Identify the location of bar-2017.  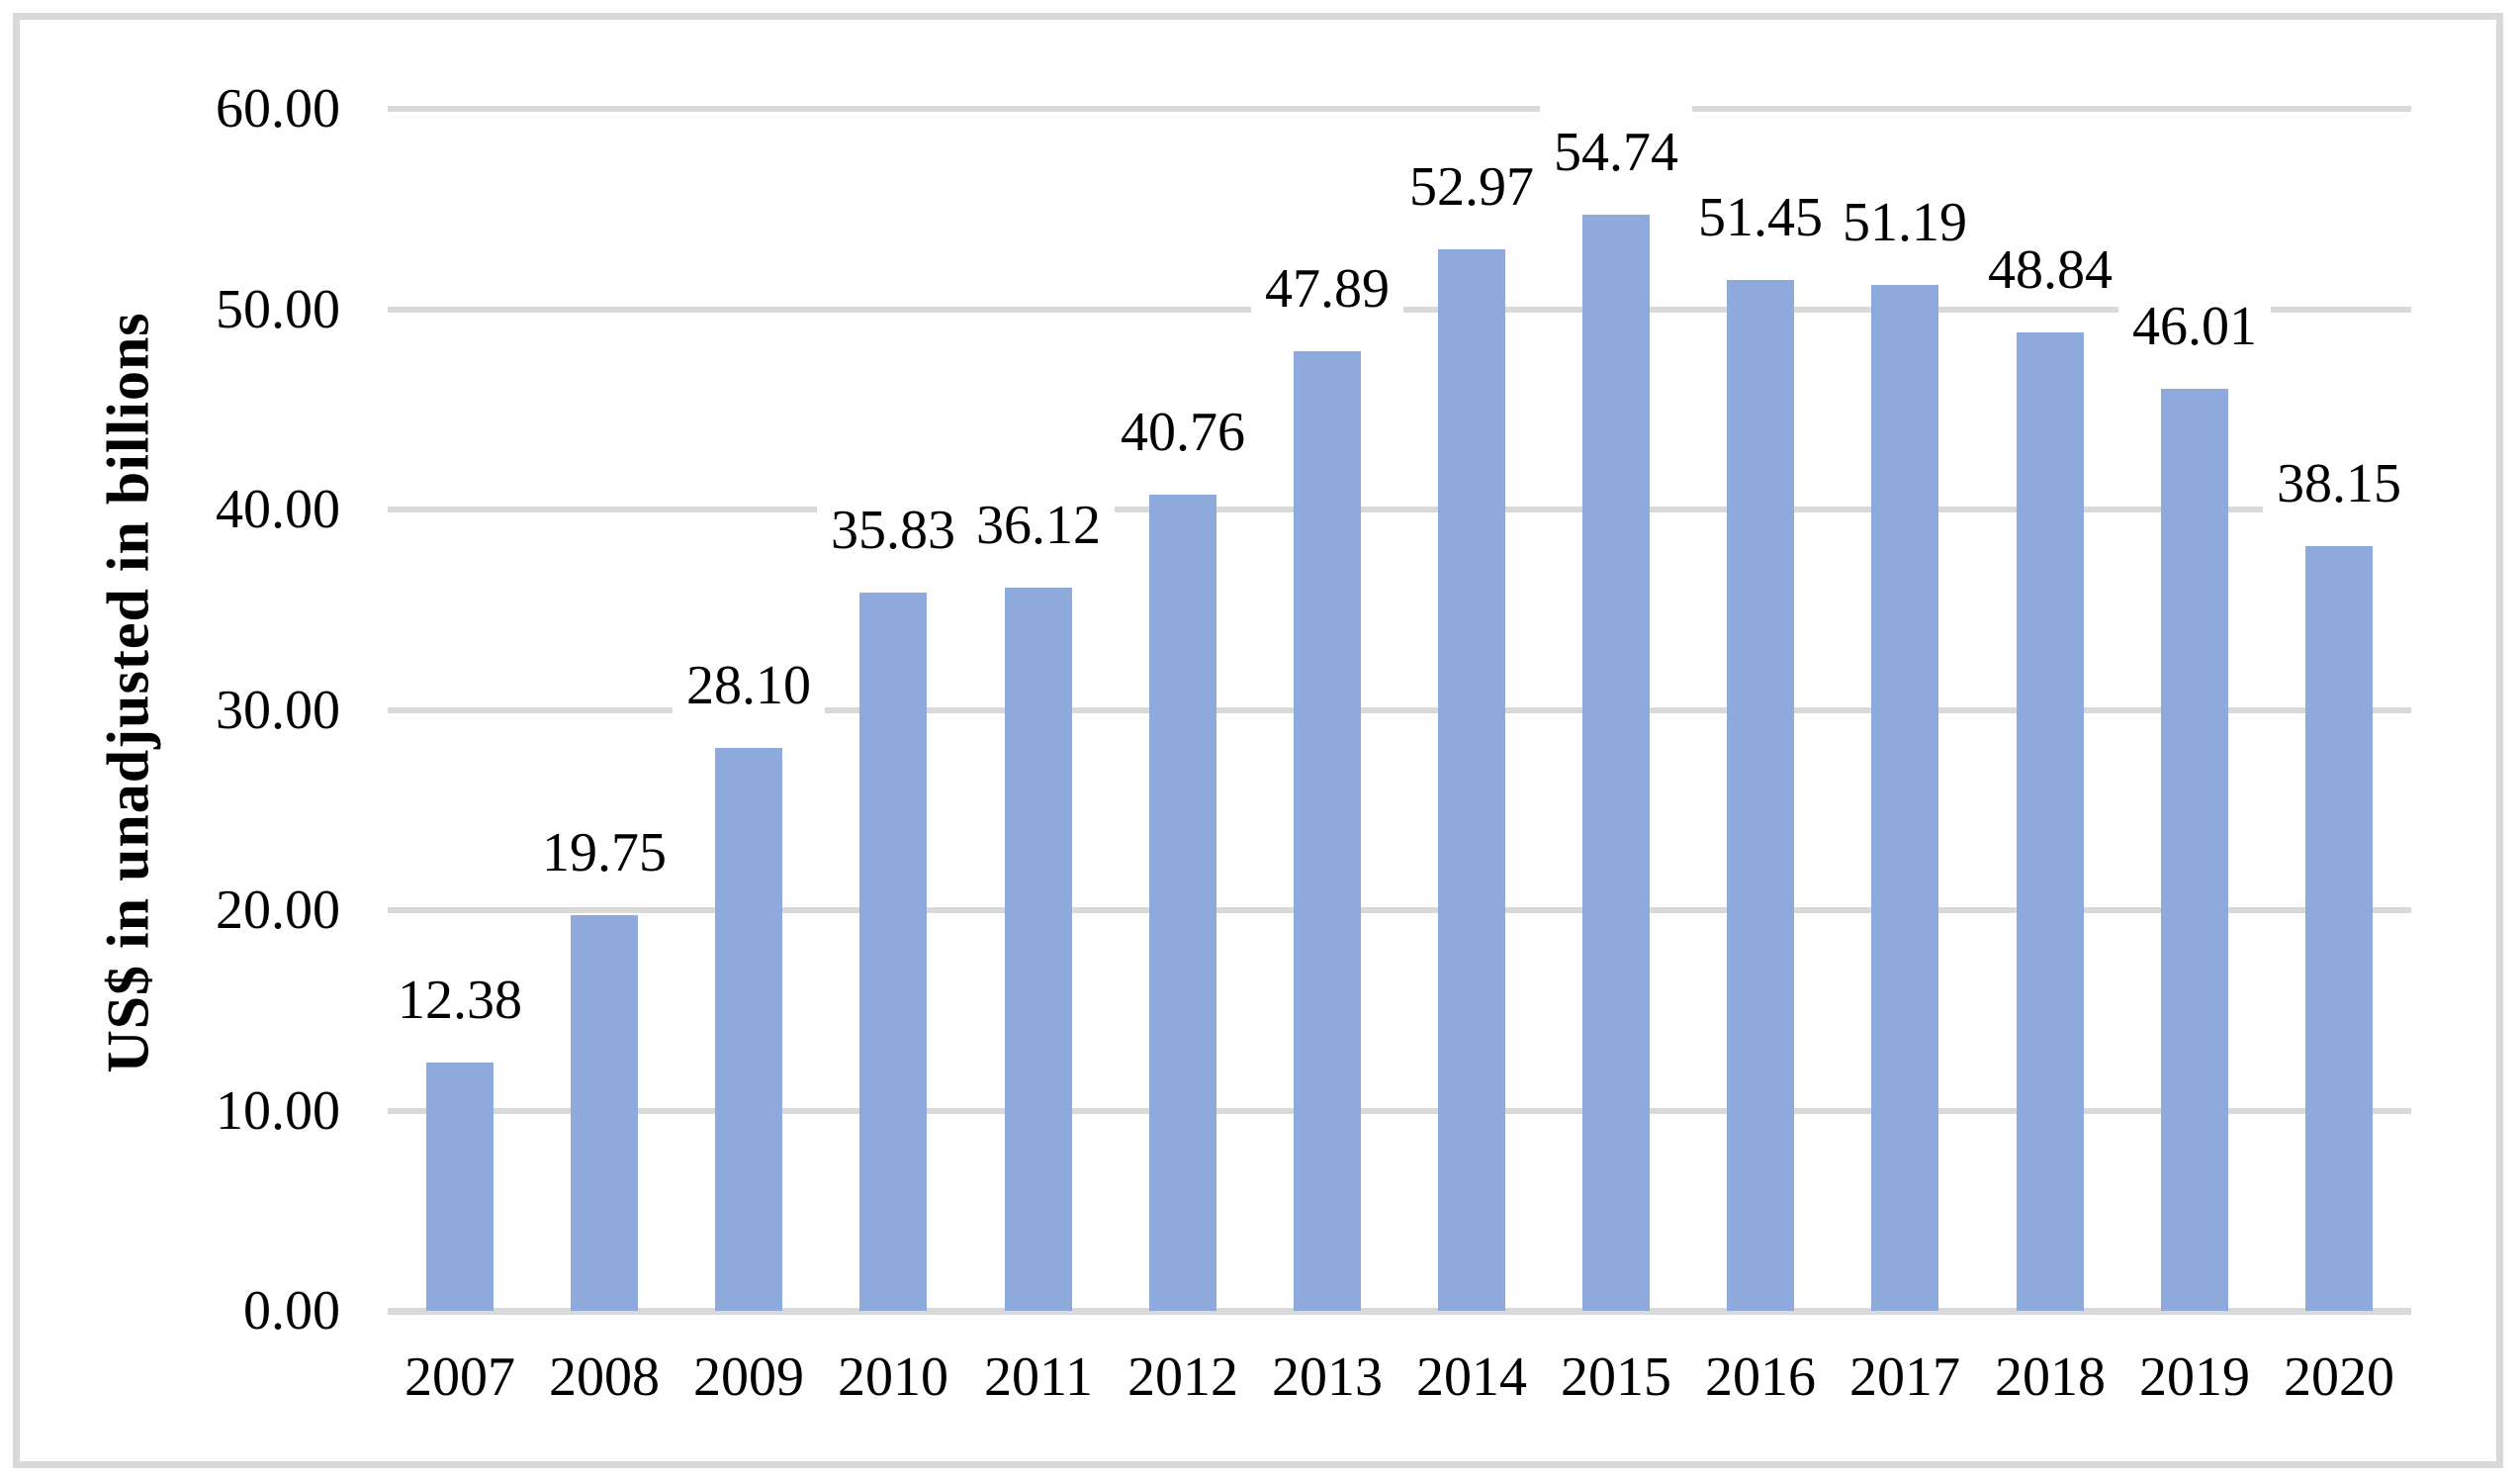
(1904, 798).